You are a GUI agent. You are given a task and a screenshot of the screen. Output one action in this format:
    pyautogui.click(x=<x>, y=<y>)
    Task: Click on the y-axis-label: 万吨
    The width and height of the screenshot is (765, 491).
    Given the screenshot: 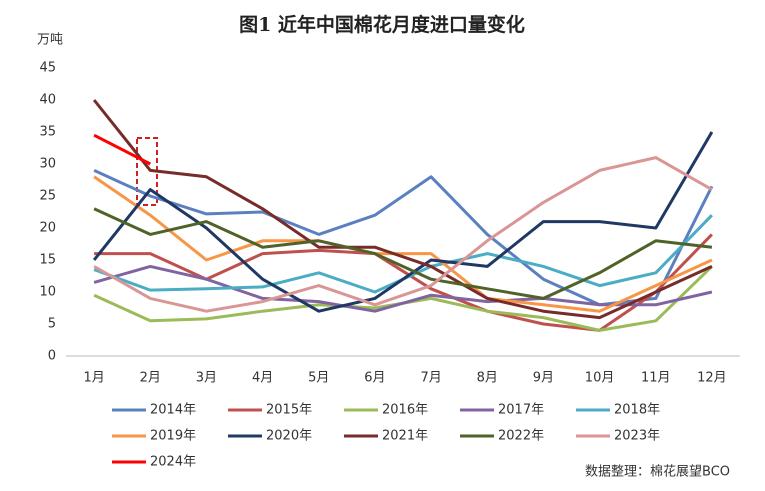 What is the action you would take?
    pyautogui.click(x=50, y=40)
    